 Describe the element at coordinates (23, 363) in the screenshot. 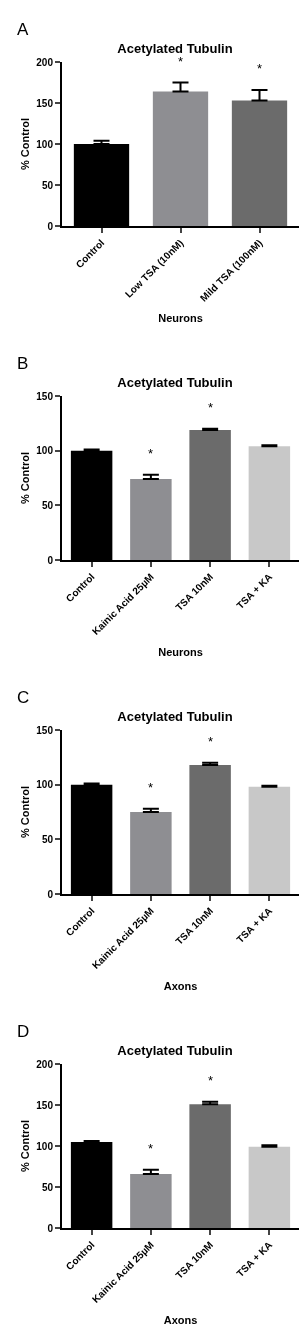

I see `text: B` at that location.